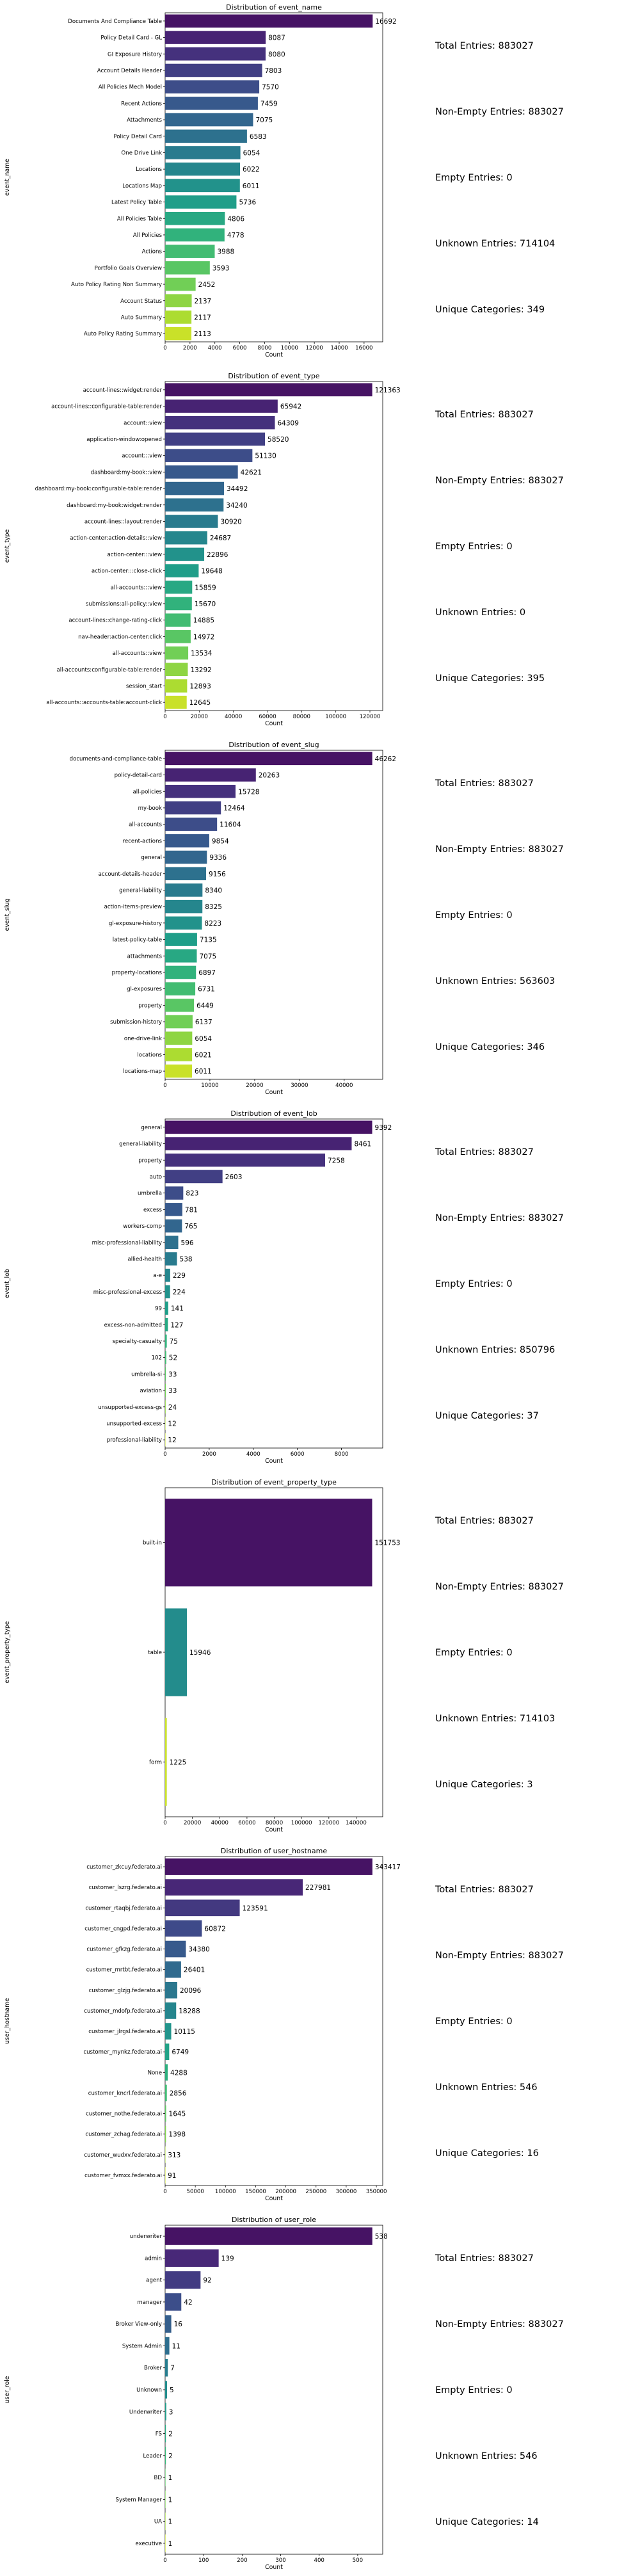  Describe the element at coordinates (200, 703) in the screenshot. I see `data-label: 12645` at that location.